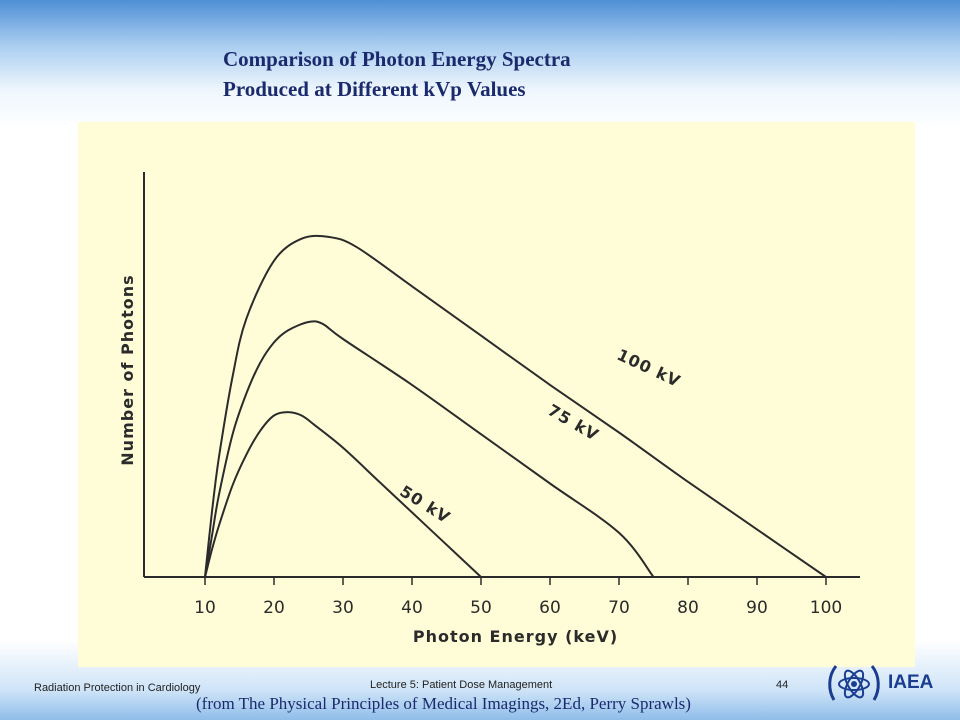  I want to click on x-tick-label-70: 70, so click(619, 608).